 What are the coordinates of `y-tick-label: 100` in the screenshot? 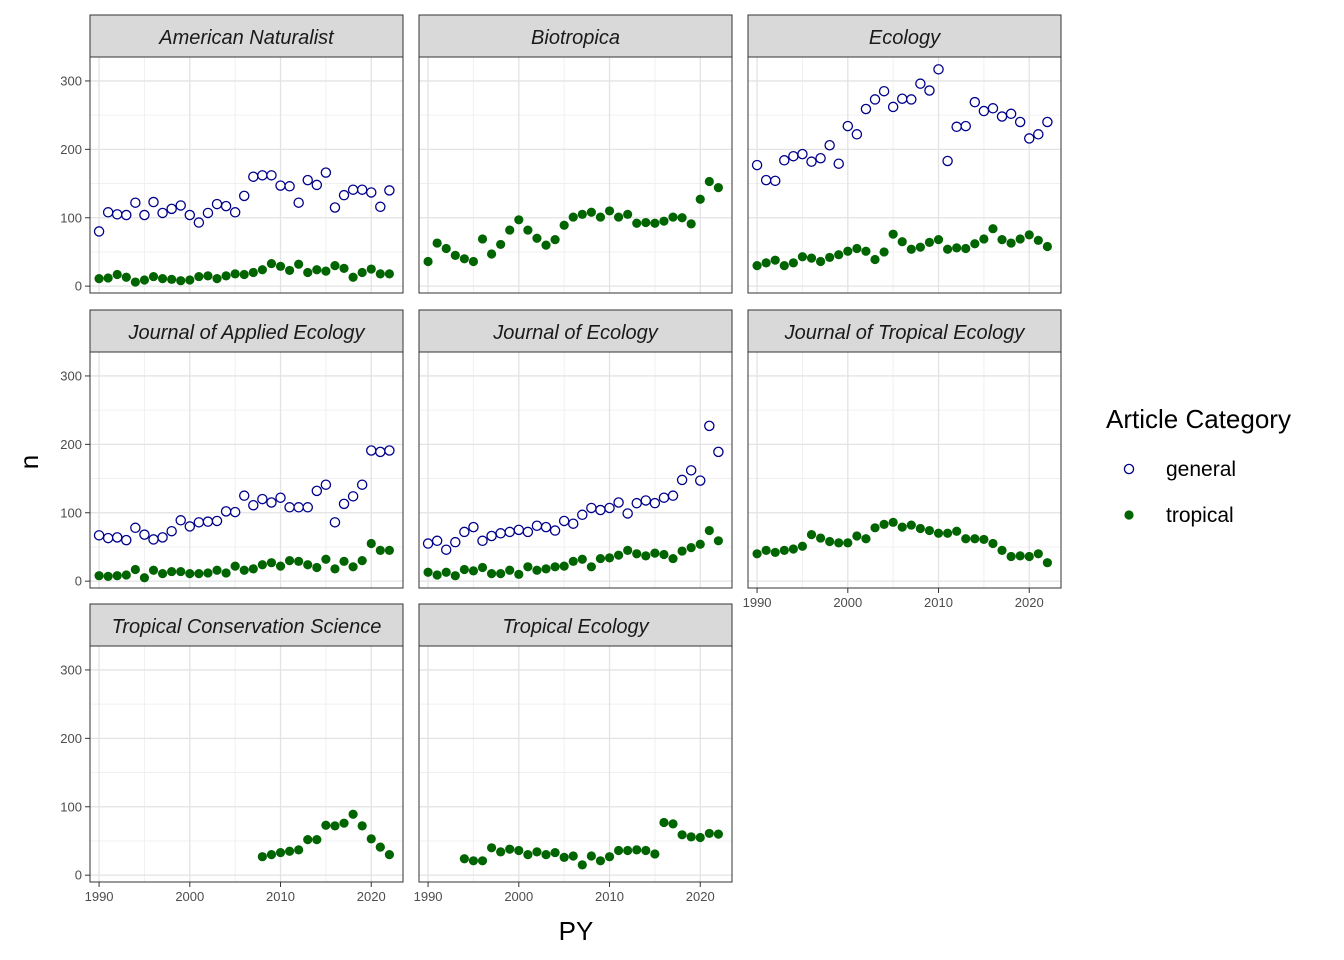 It's located at (71, 806).